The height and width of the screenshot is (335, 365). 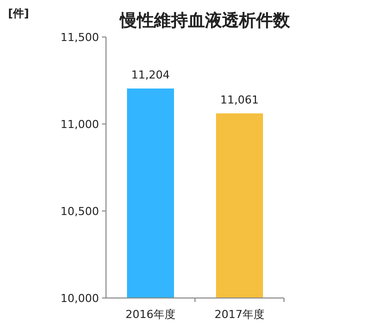 I want to click on y-tick-label: 11,500, so click(x=79, y=37).